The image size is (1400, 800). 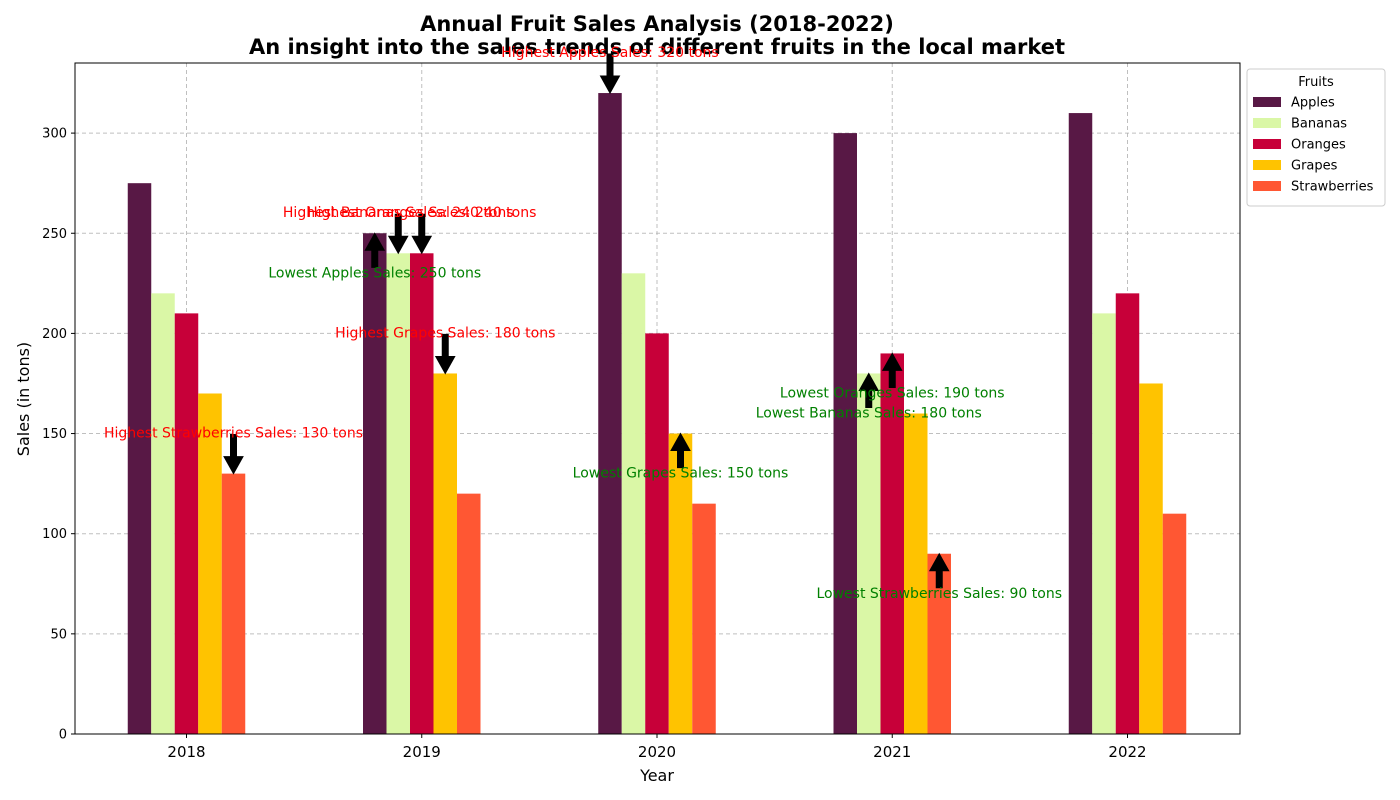 I want to click on bar-apples-2022, so click(x=1080, y=423).